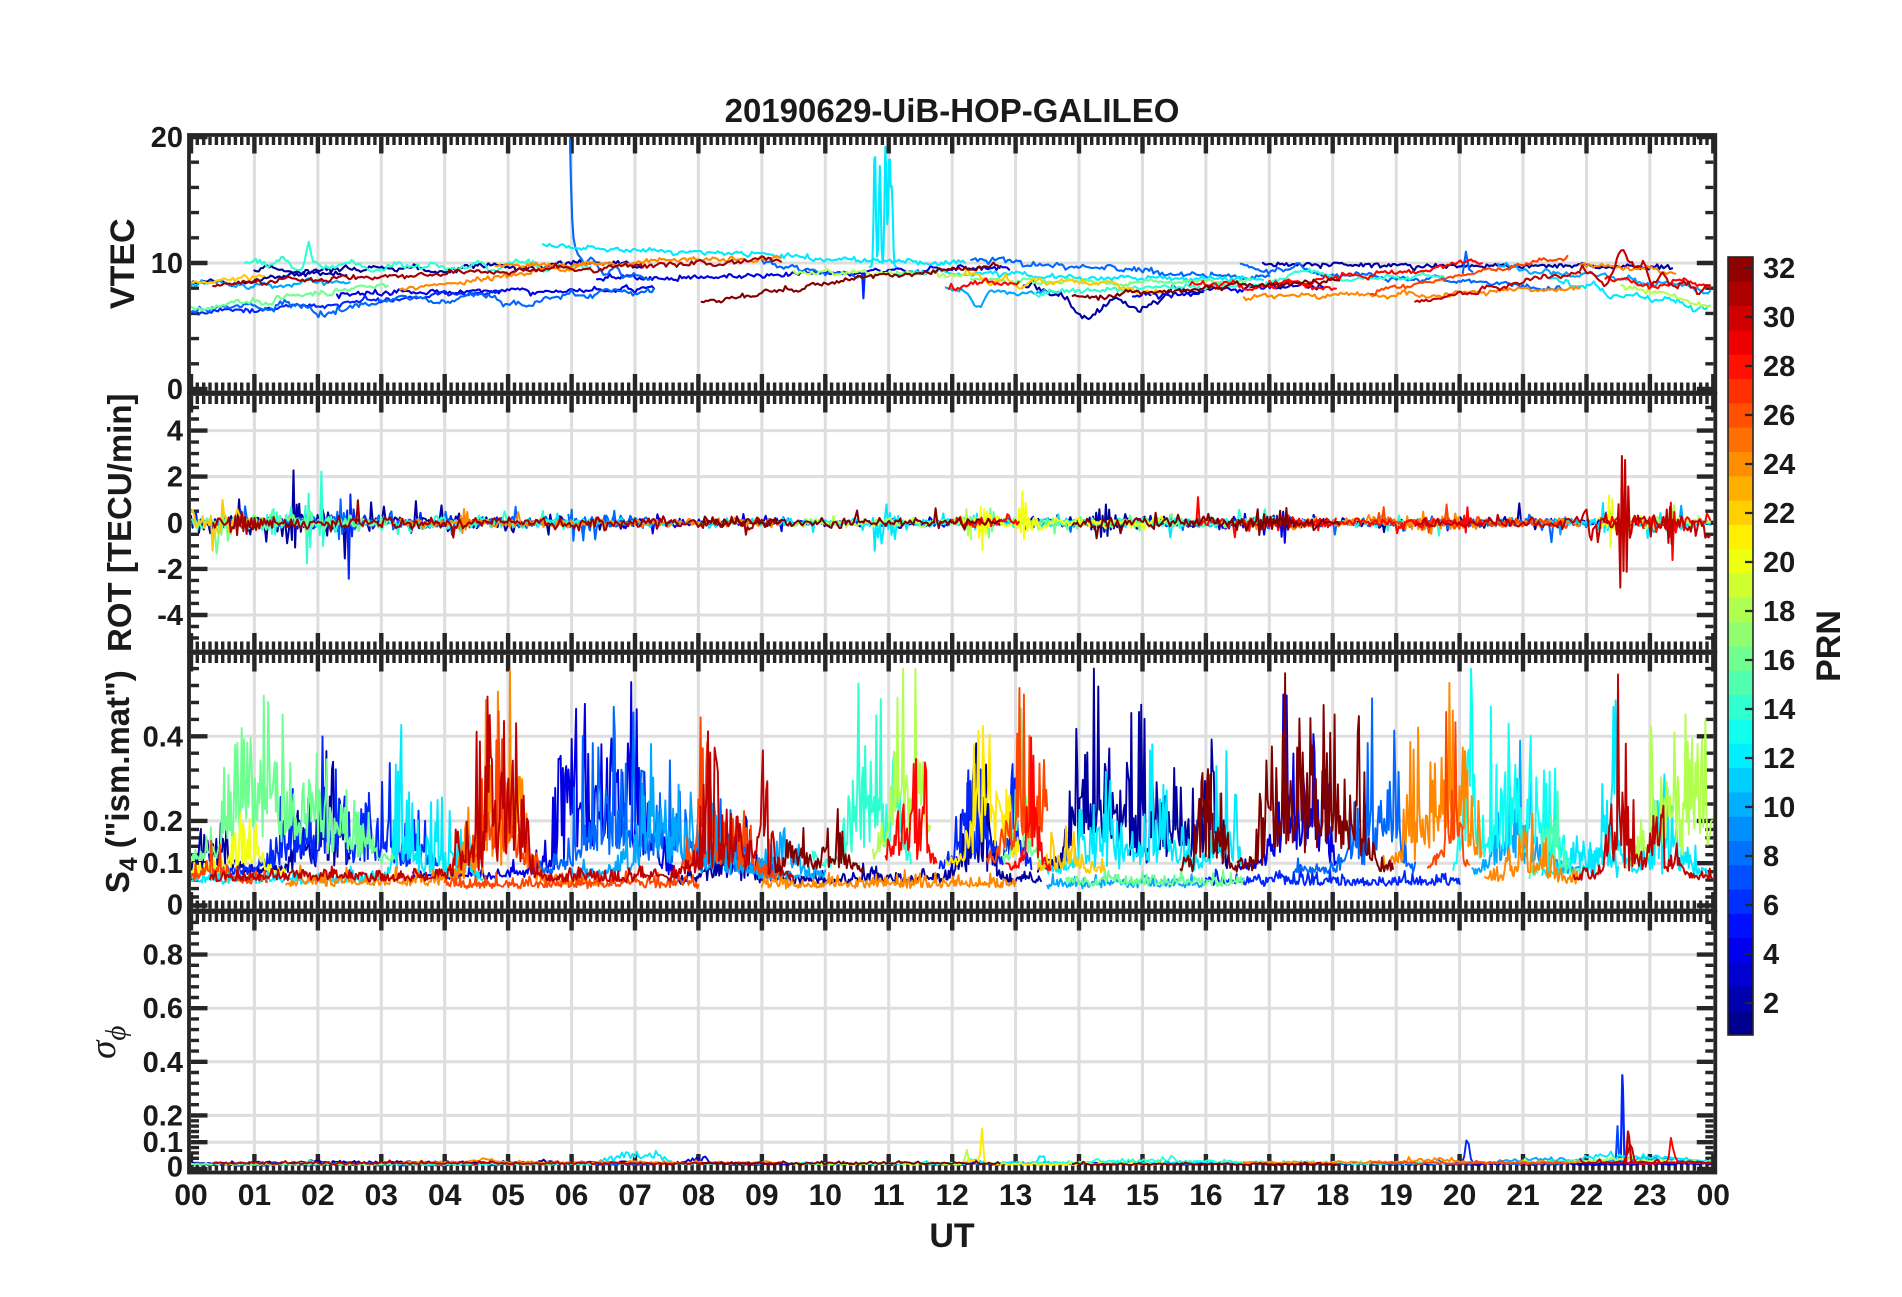 The width and height of the screenshot is (1902, 1297). I want to click on svg-text: 23, so click(1649, 1195).